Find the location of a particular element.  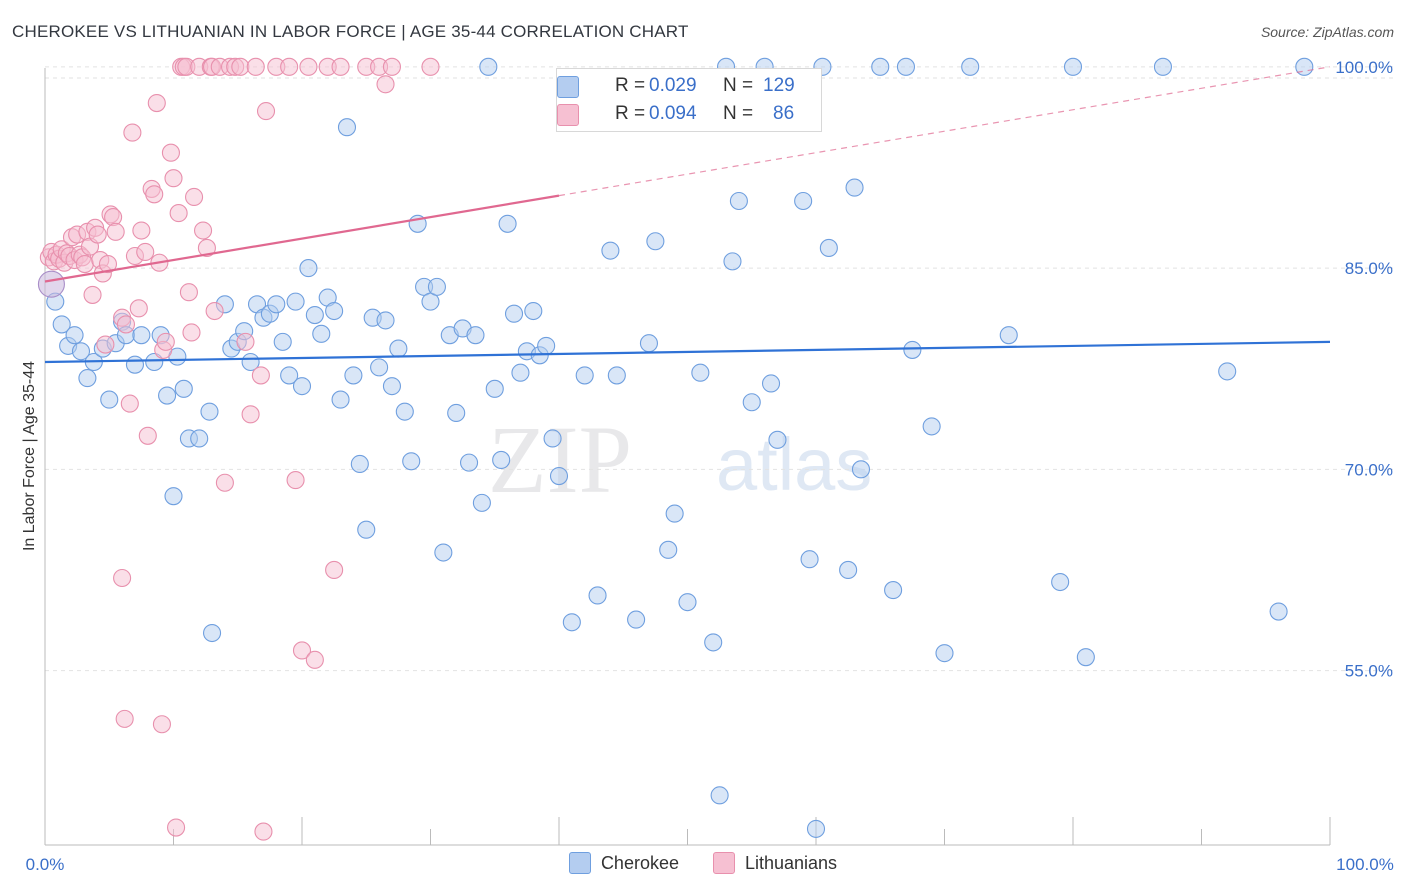

legend-label-cherokee: Cherokee is located at coordinates (639, 862).